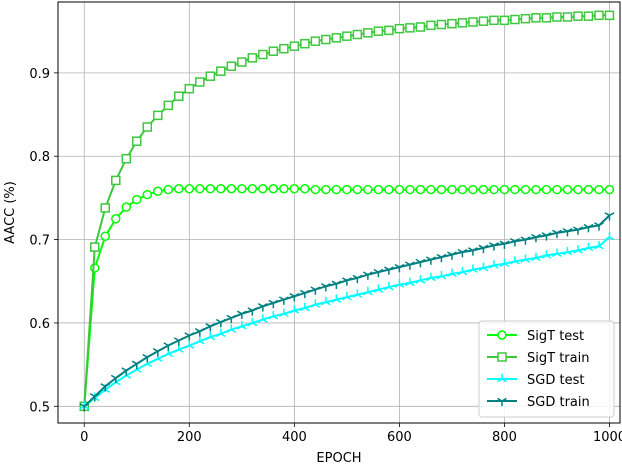 The height and width of the screenshot is (466, 622). What do you see at coordinates (558, 402) in the screenshot?
I see `legend-label: SGD train` at bounding box center [558, 402].